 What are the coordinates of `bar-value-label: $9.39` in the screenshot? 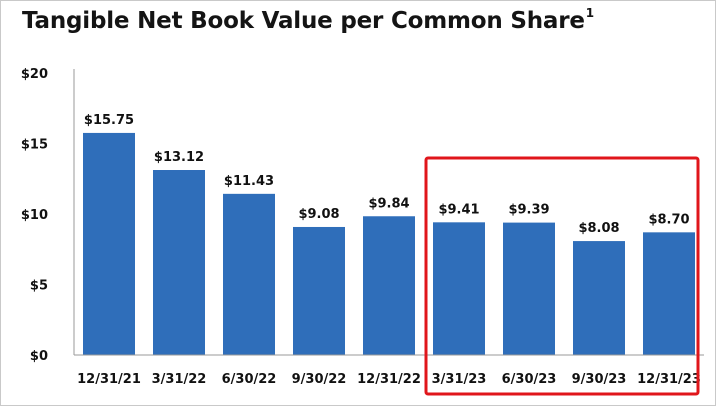 It's located at (528, 210).